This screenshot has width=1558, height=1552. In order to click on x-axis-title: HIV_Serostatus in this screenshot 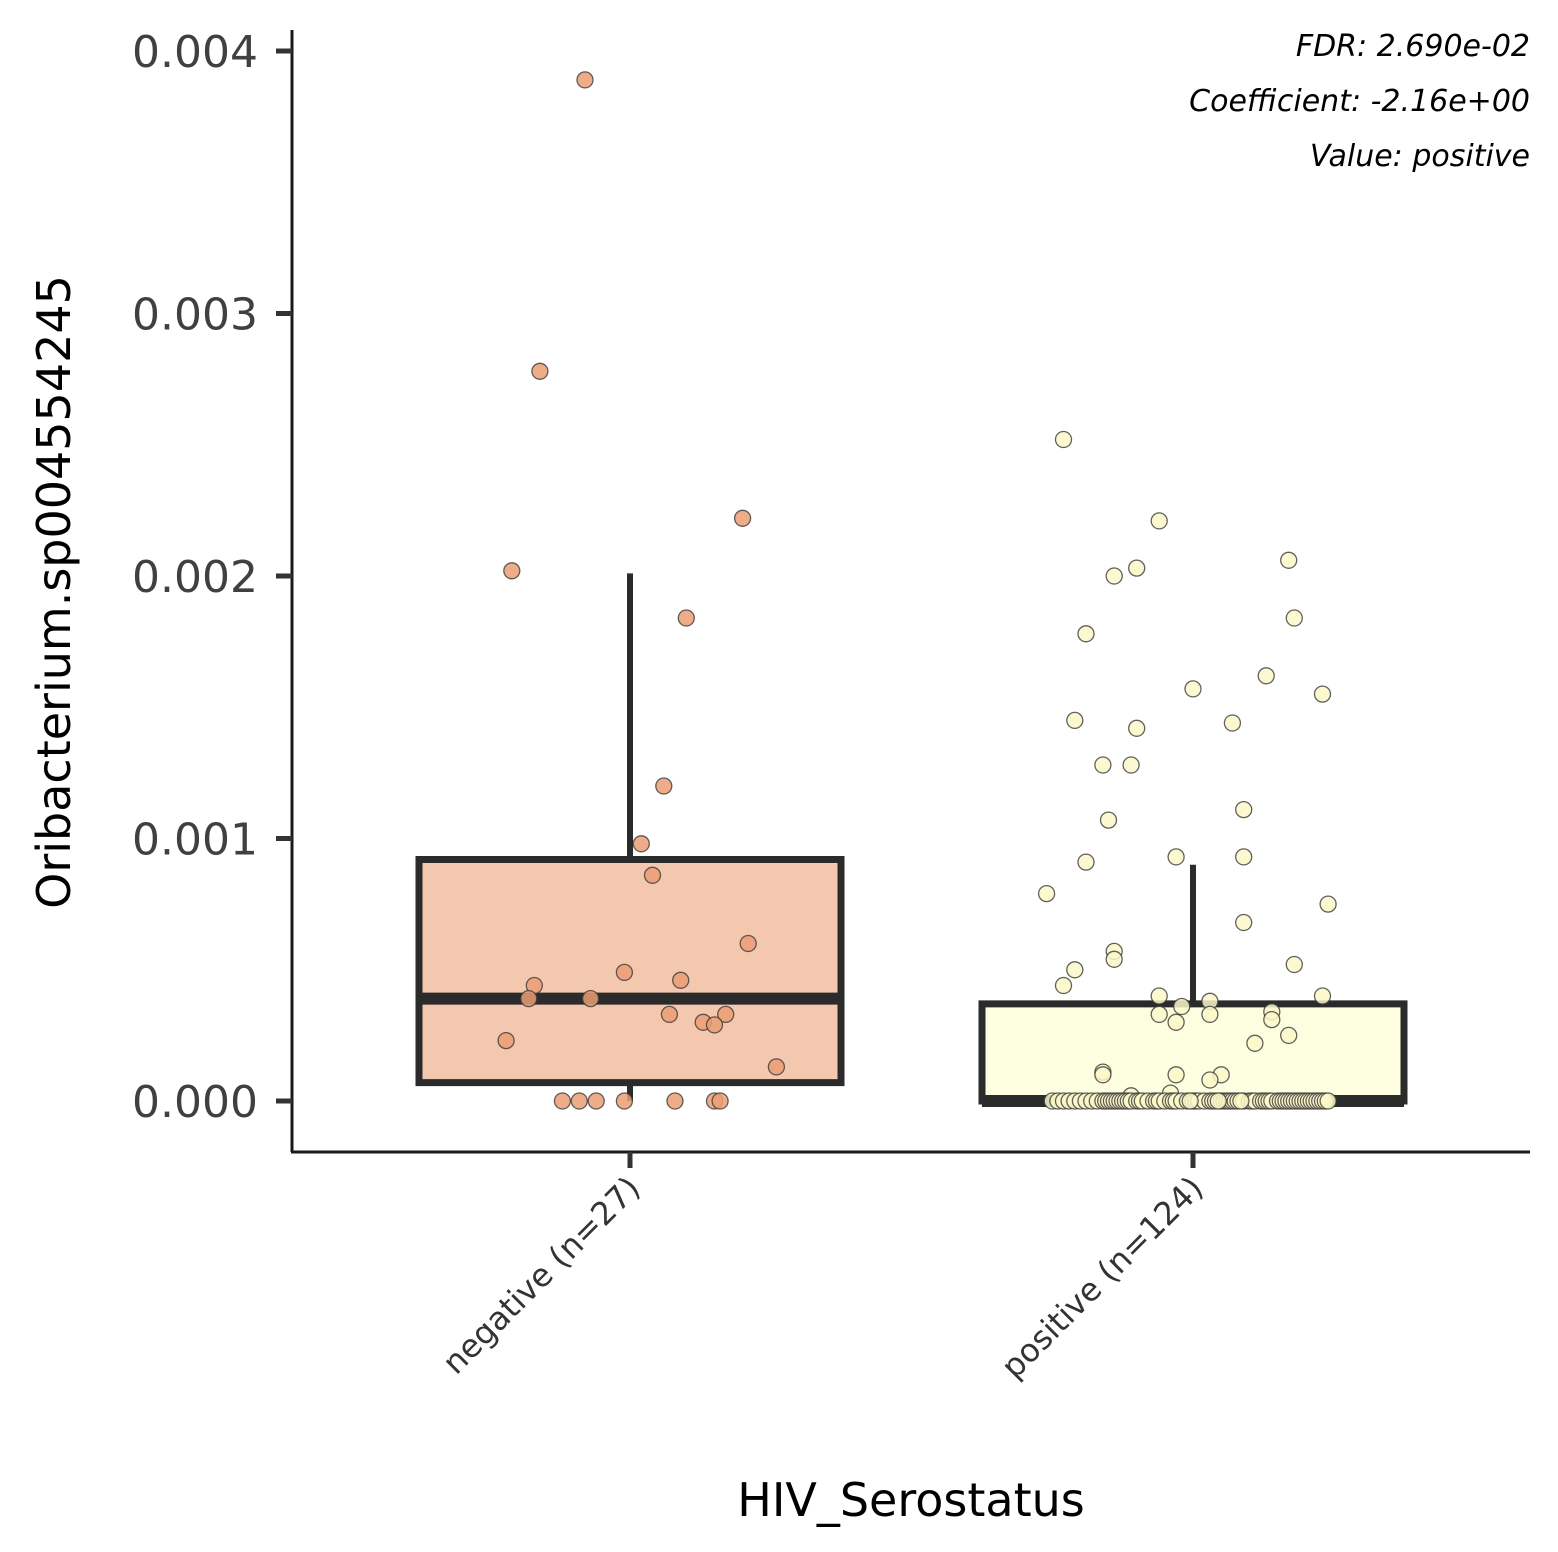, I will do `click(911, 1500)`.